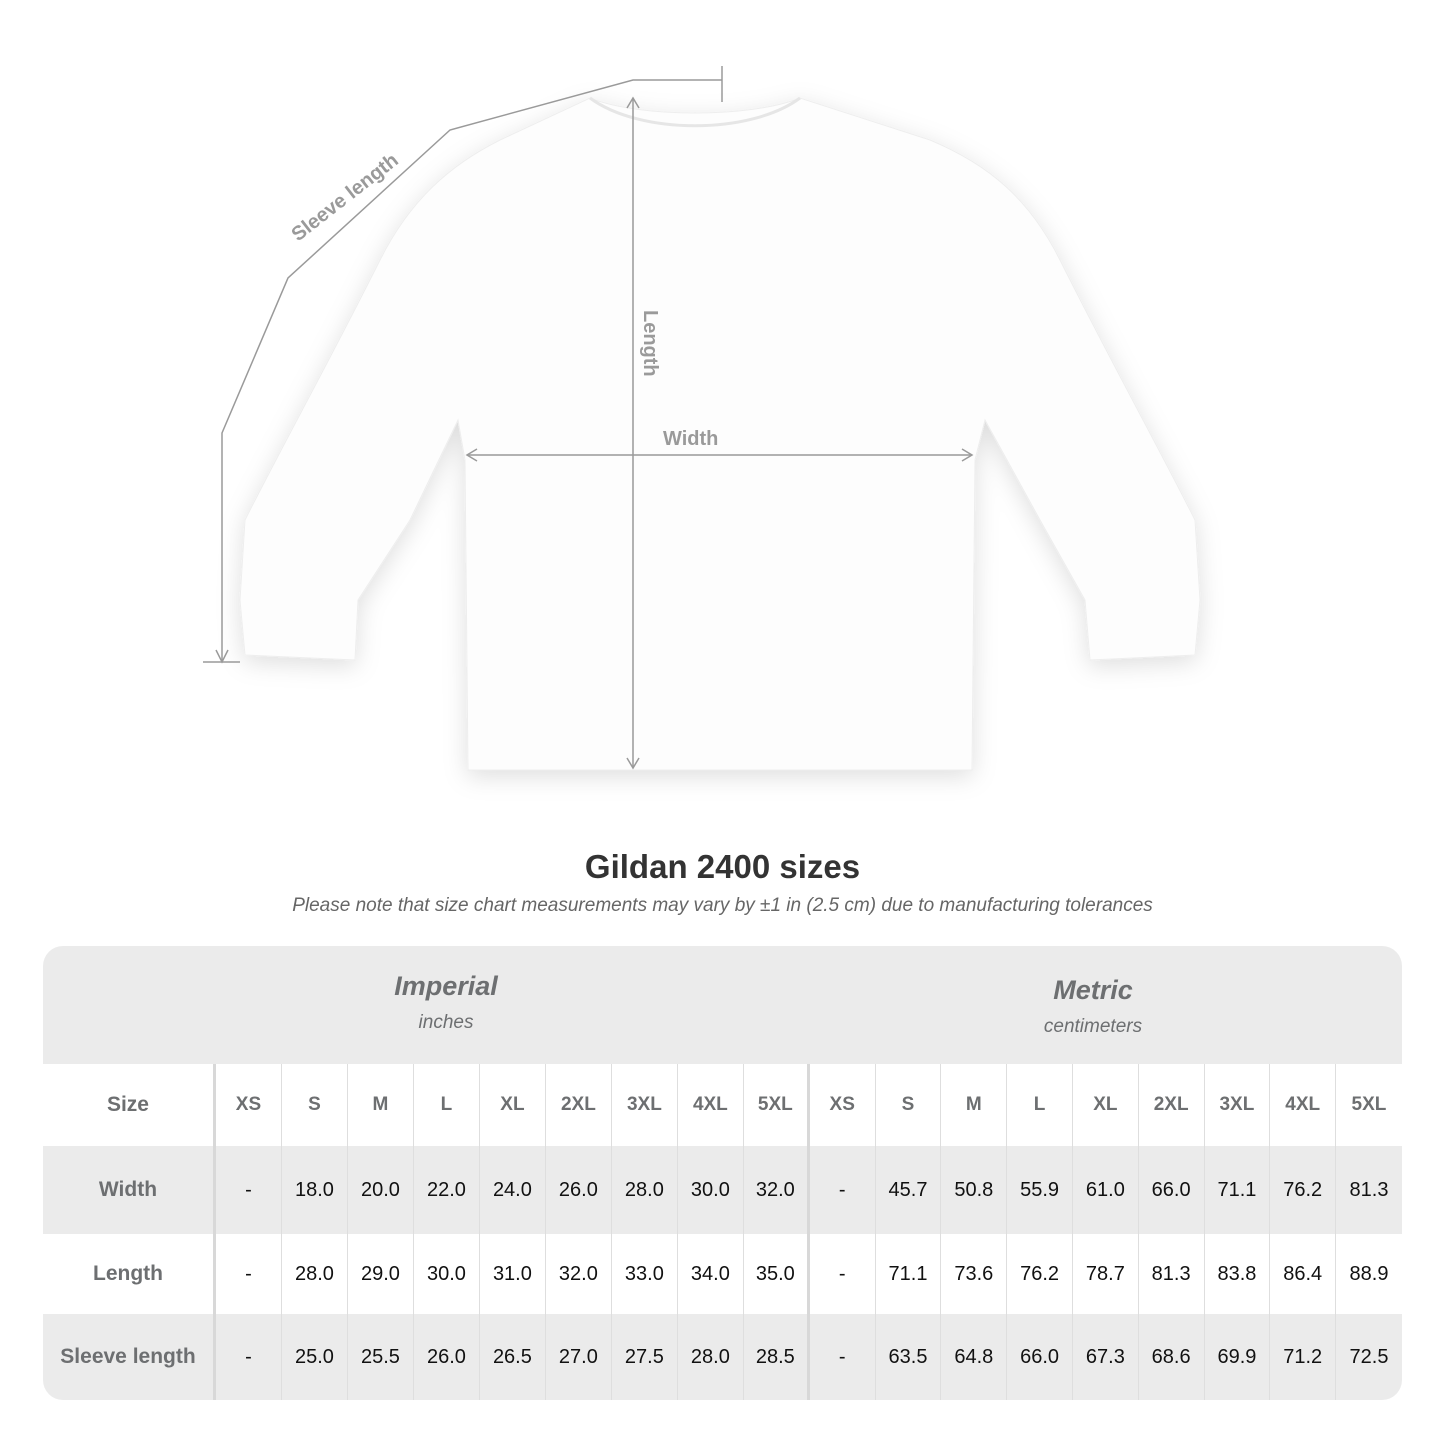 The image size is (1445, 1445). I want to click on metric-value-cell: 69.9, so click(1238, 1357).